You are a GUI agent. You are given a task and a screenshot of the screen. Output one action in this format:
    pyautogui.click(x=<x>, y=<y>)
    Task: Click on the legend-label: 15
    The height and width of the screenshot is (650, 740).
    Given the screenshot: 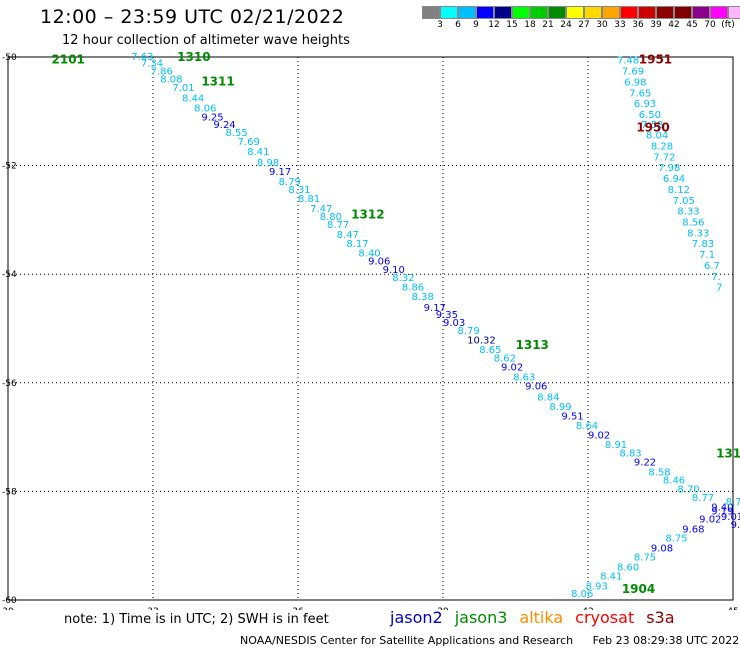 What is the action you would take?
    pyautogui.click(x=512, y=25)
    